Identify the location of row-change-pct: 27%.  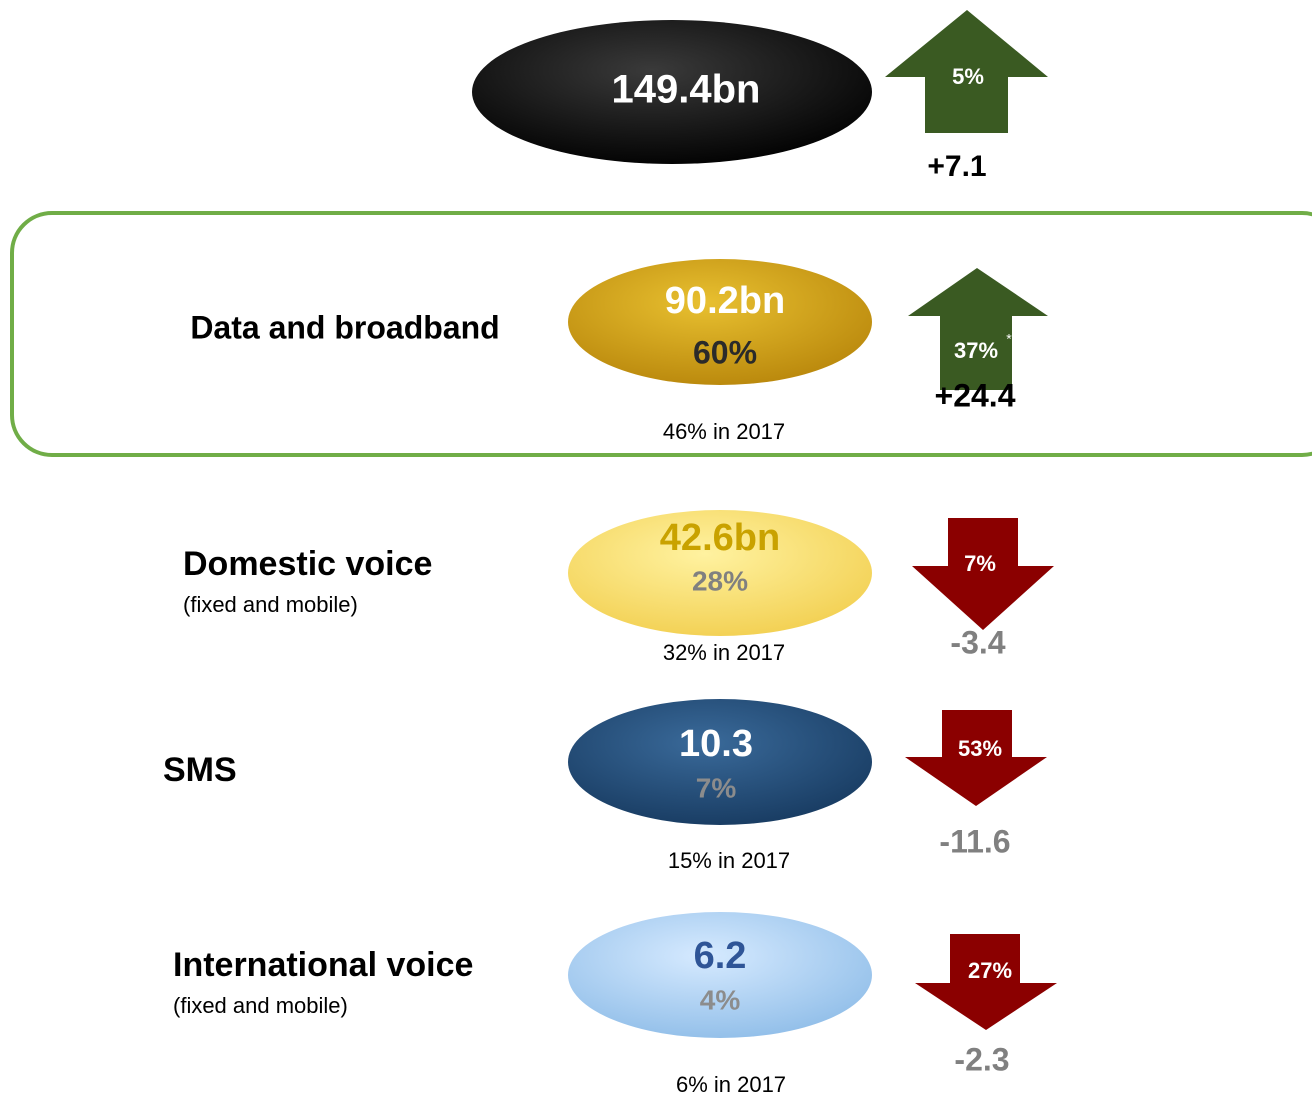
(990, 970).